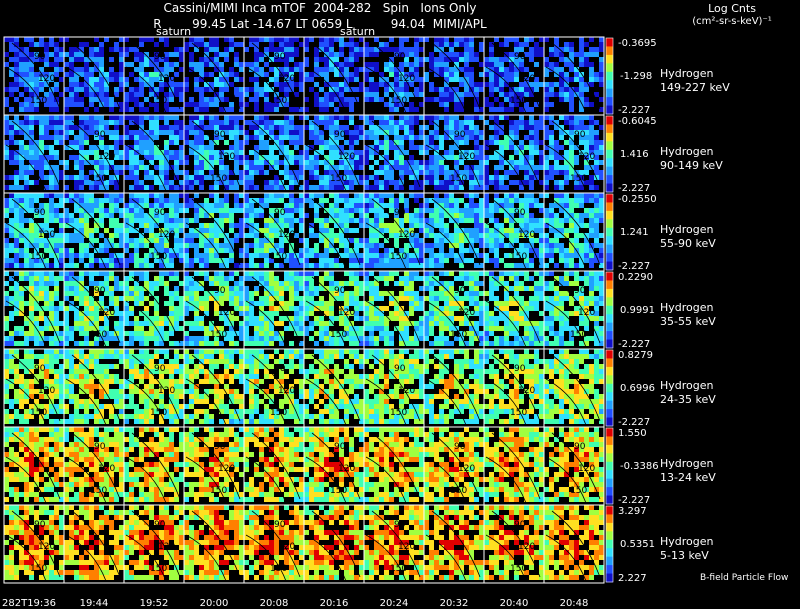  I want to click on contour-label: 120, so click(346, 157).